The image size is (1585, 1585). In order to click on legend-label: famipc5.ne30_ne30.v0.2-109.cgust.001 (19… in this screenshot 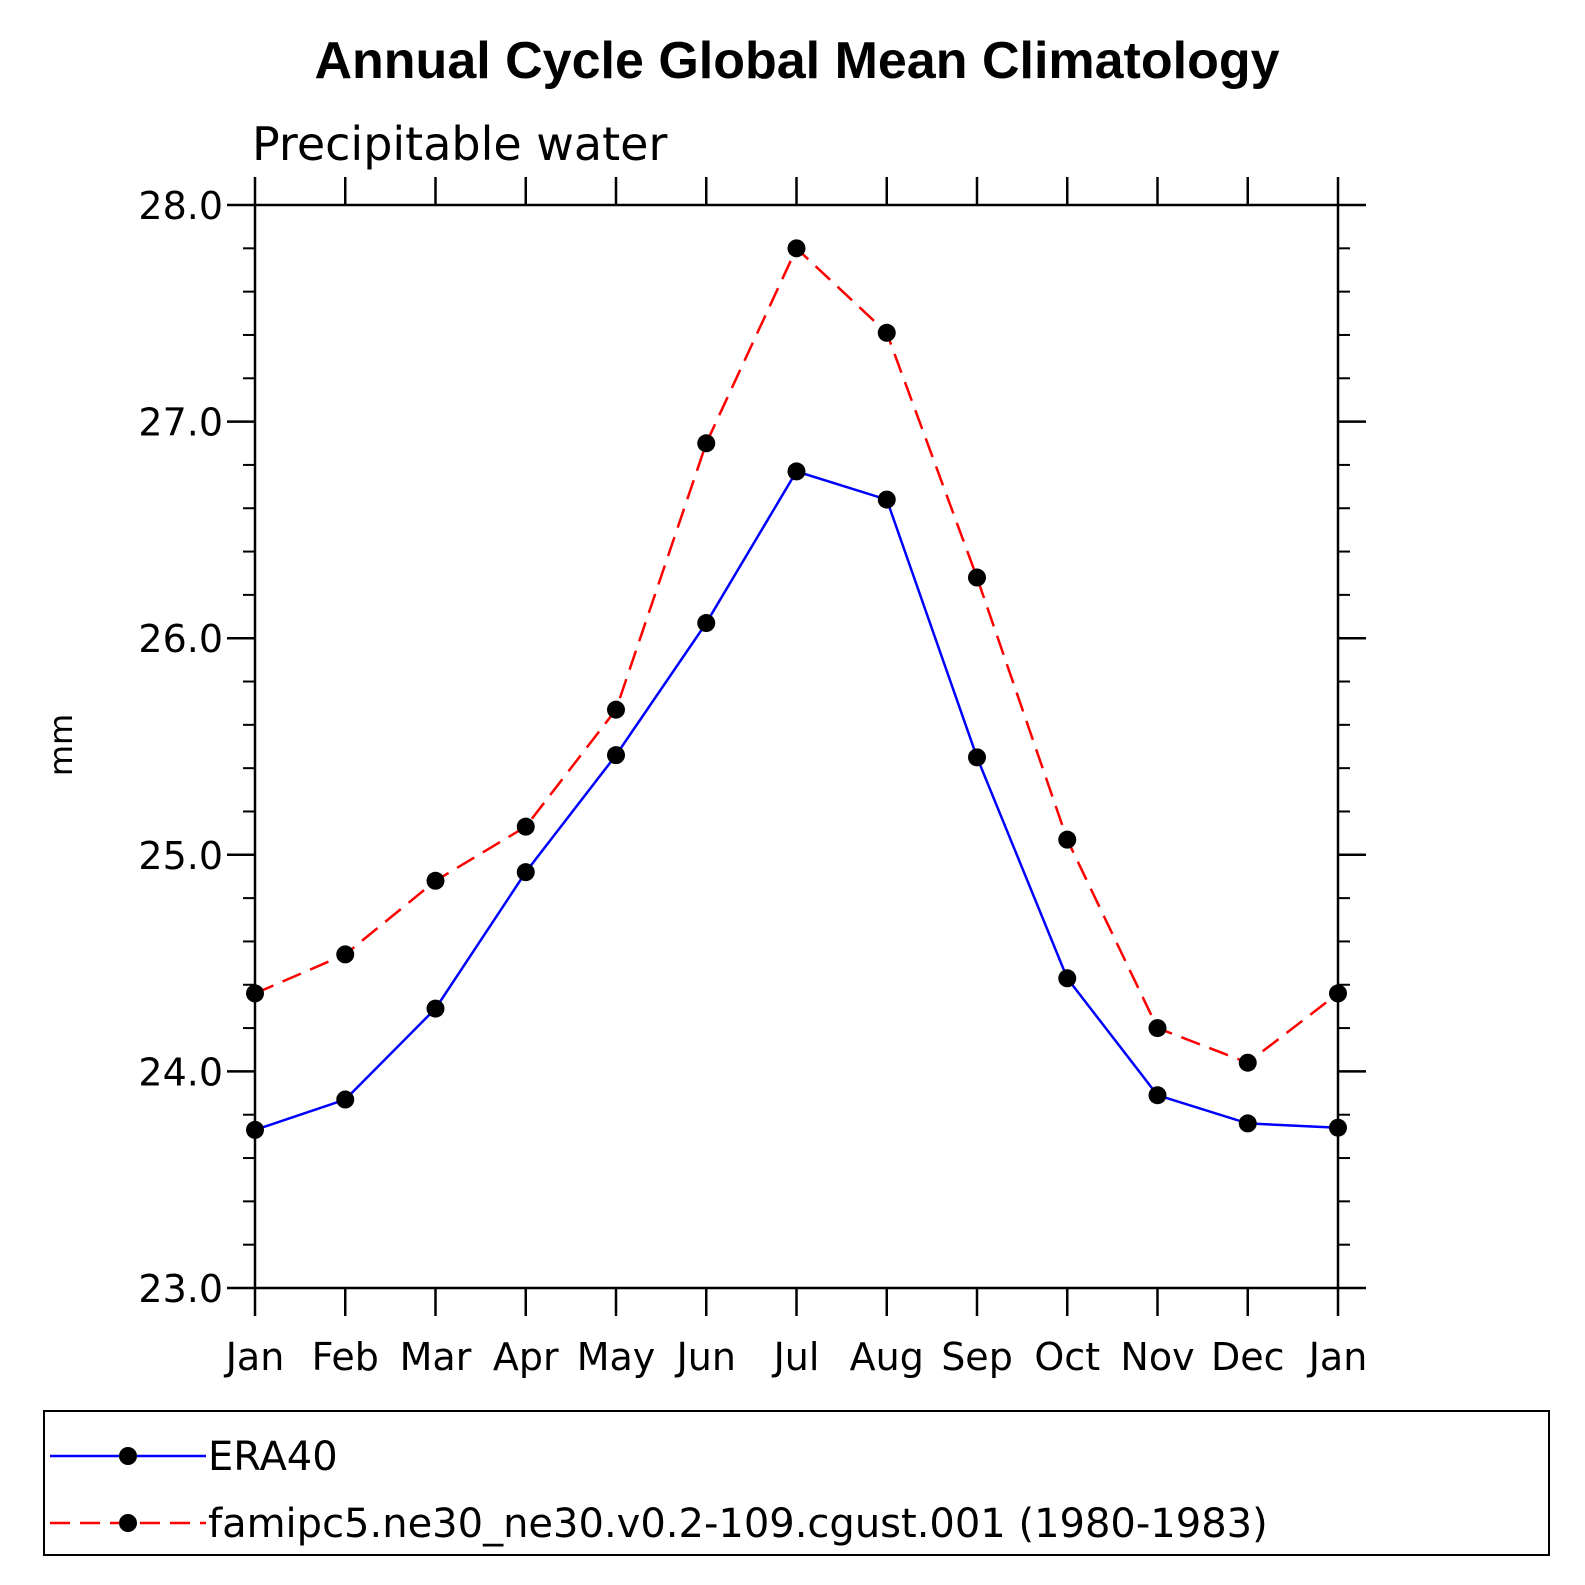, I will do `click(738, 1524)`.